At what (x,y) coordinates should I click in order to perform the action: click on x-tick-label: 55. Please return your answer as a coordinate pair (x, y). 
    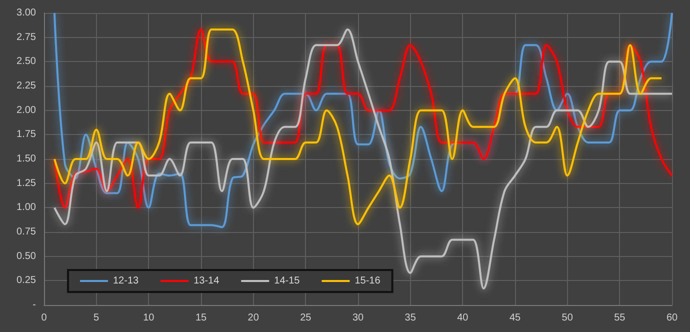
    Looking at the image, I should click on (620, 318).